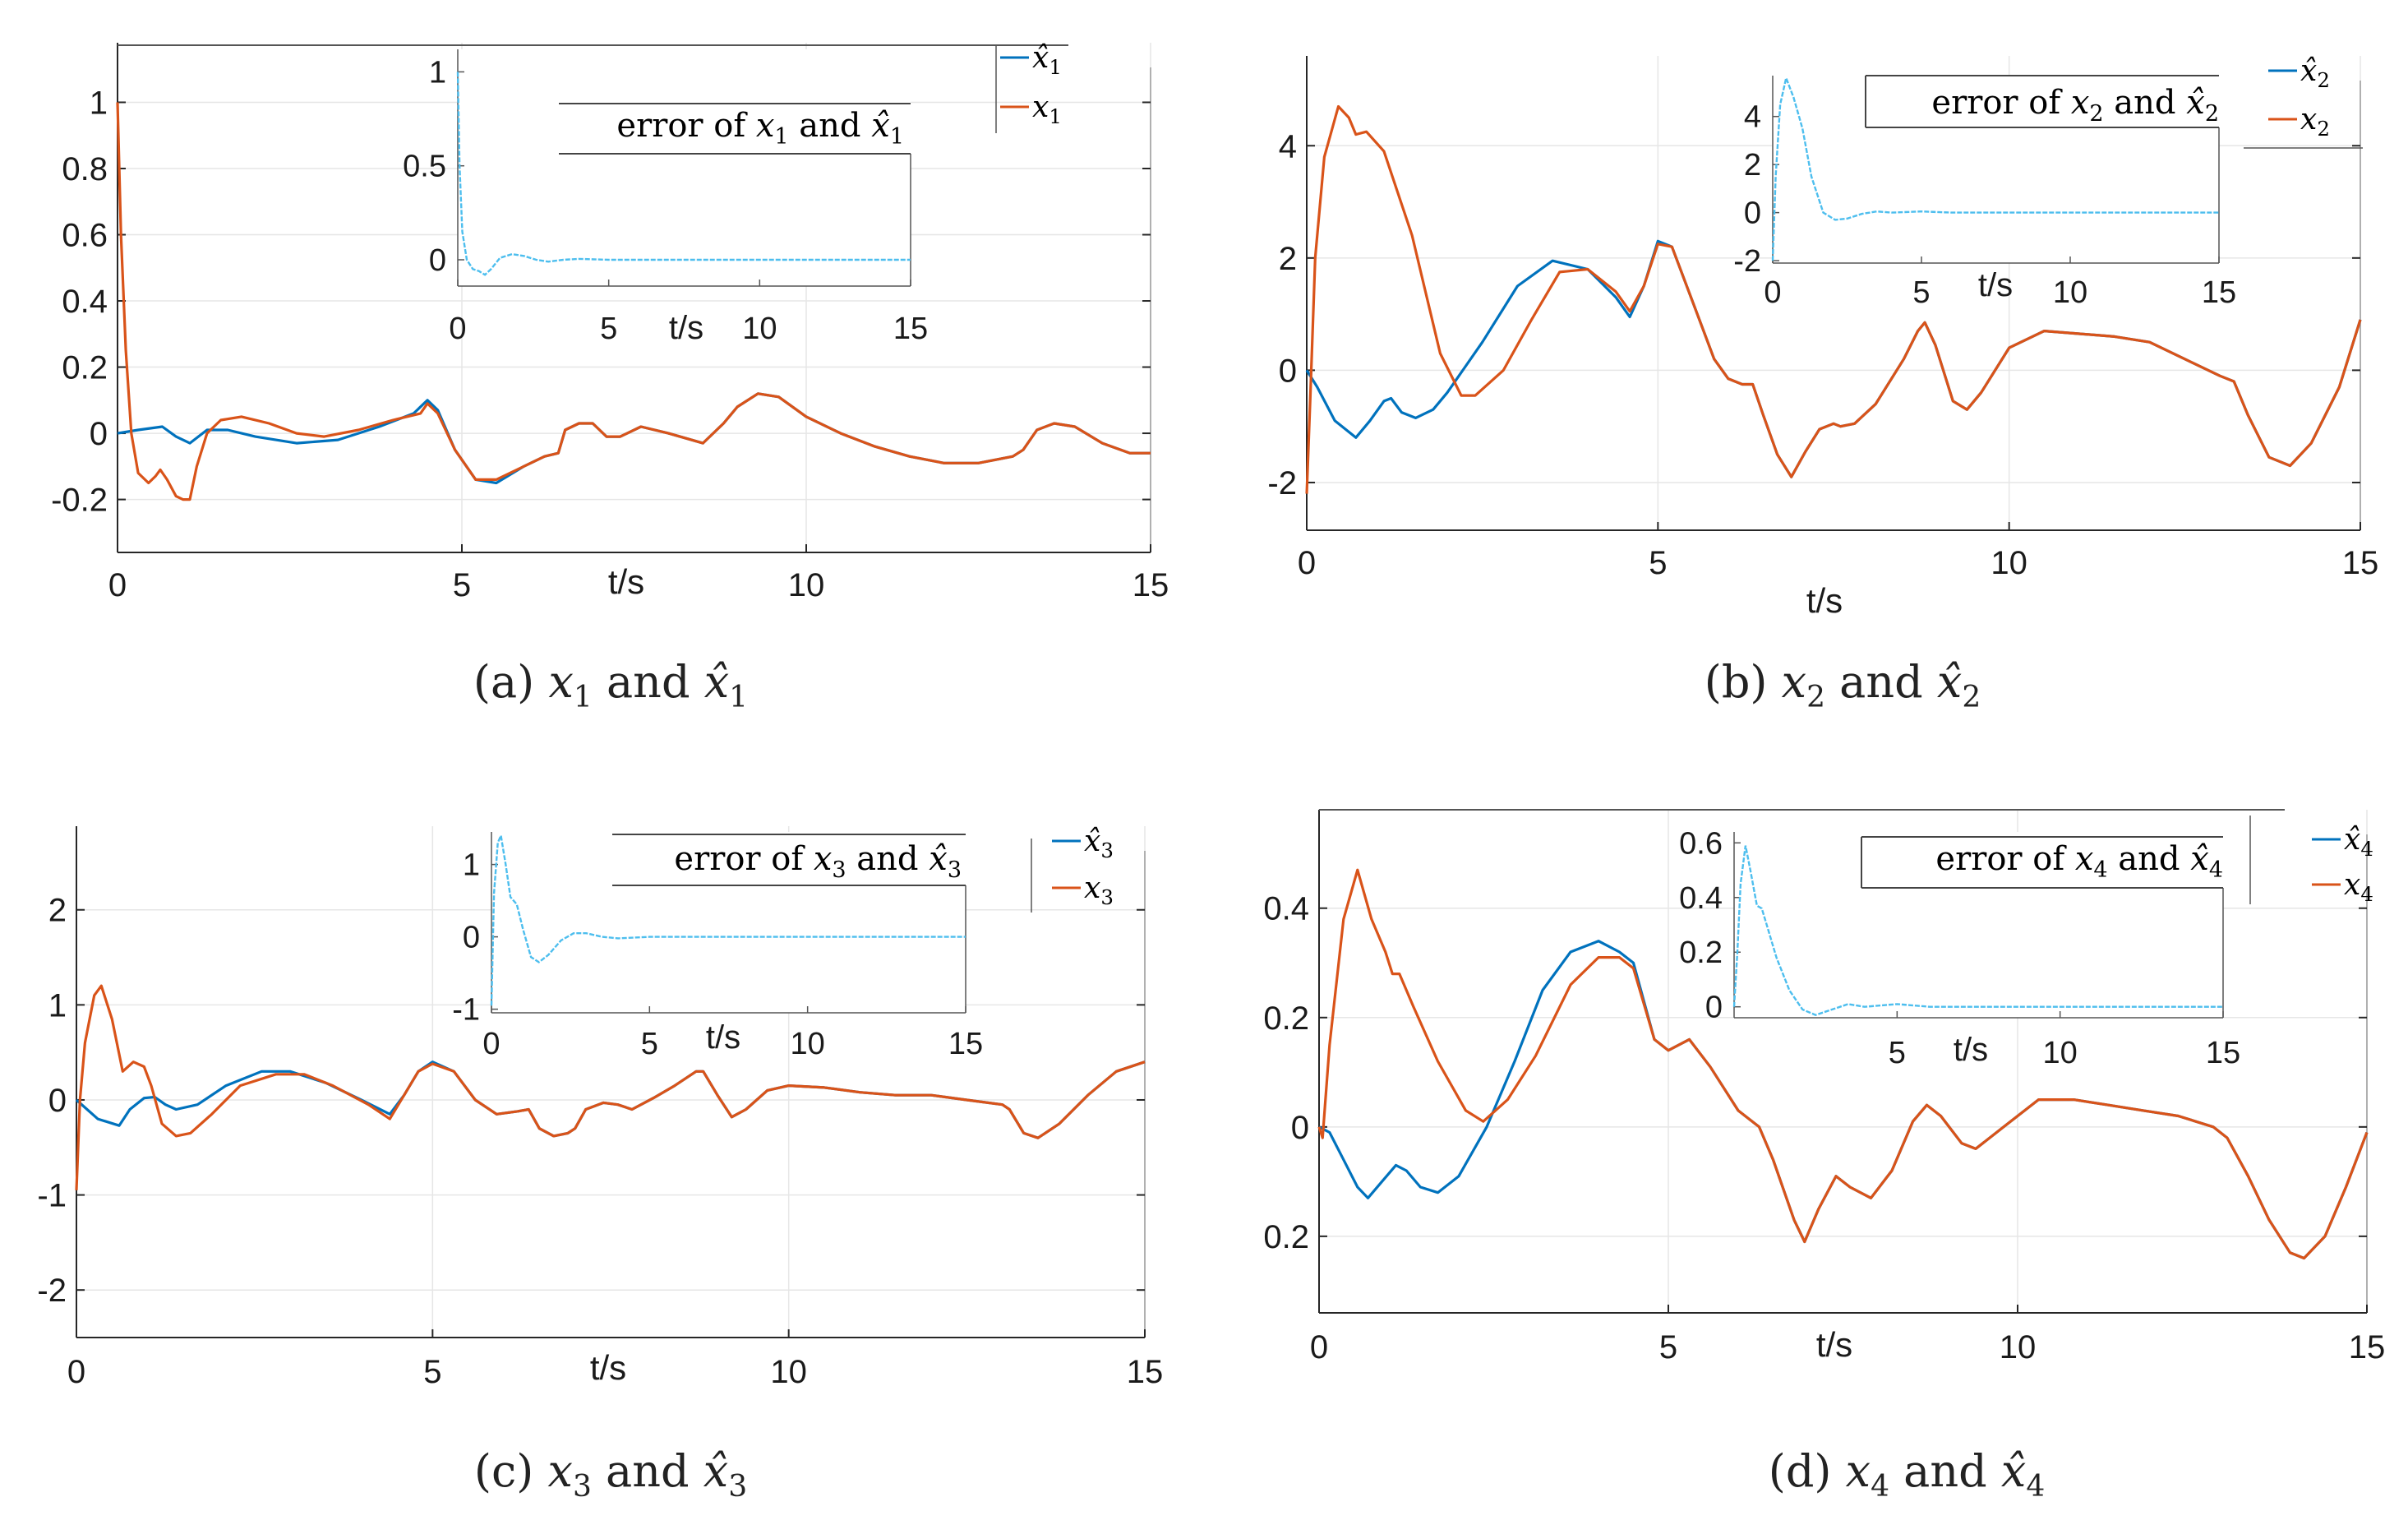  I want to click on x-axis-label: t/s, so click(626, 581).